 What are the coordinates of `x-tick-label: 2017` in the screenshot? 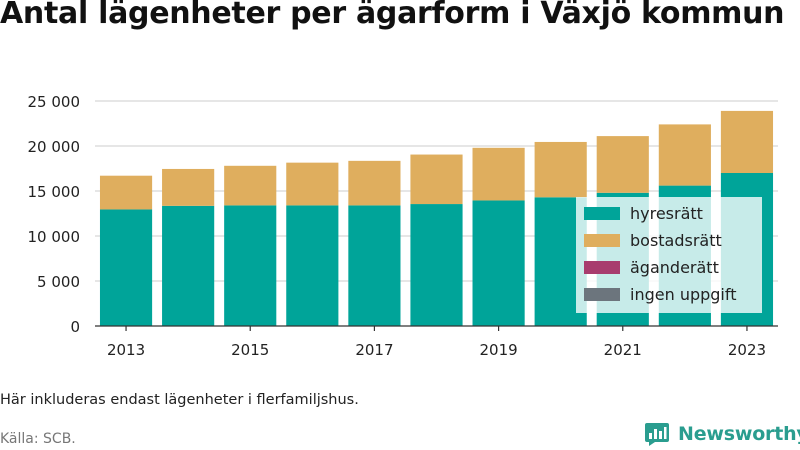 It's located at (374, 350).